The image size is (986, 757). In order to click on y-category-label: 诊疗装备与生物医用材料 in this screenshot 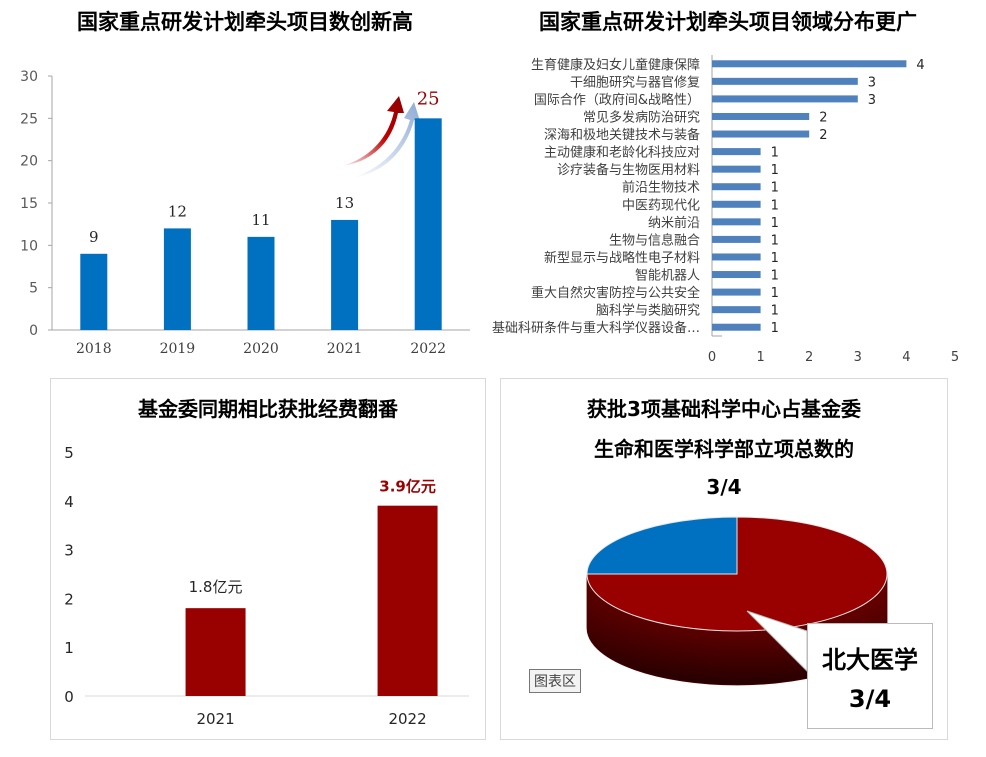, I will do `click(628, 170)`.